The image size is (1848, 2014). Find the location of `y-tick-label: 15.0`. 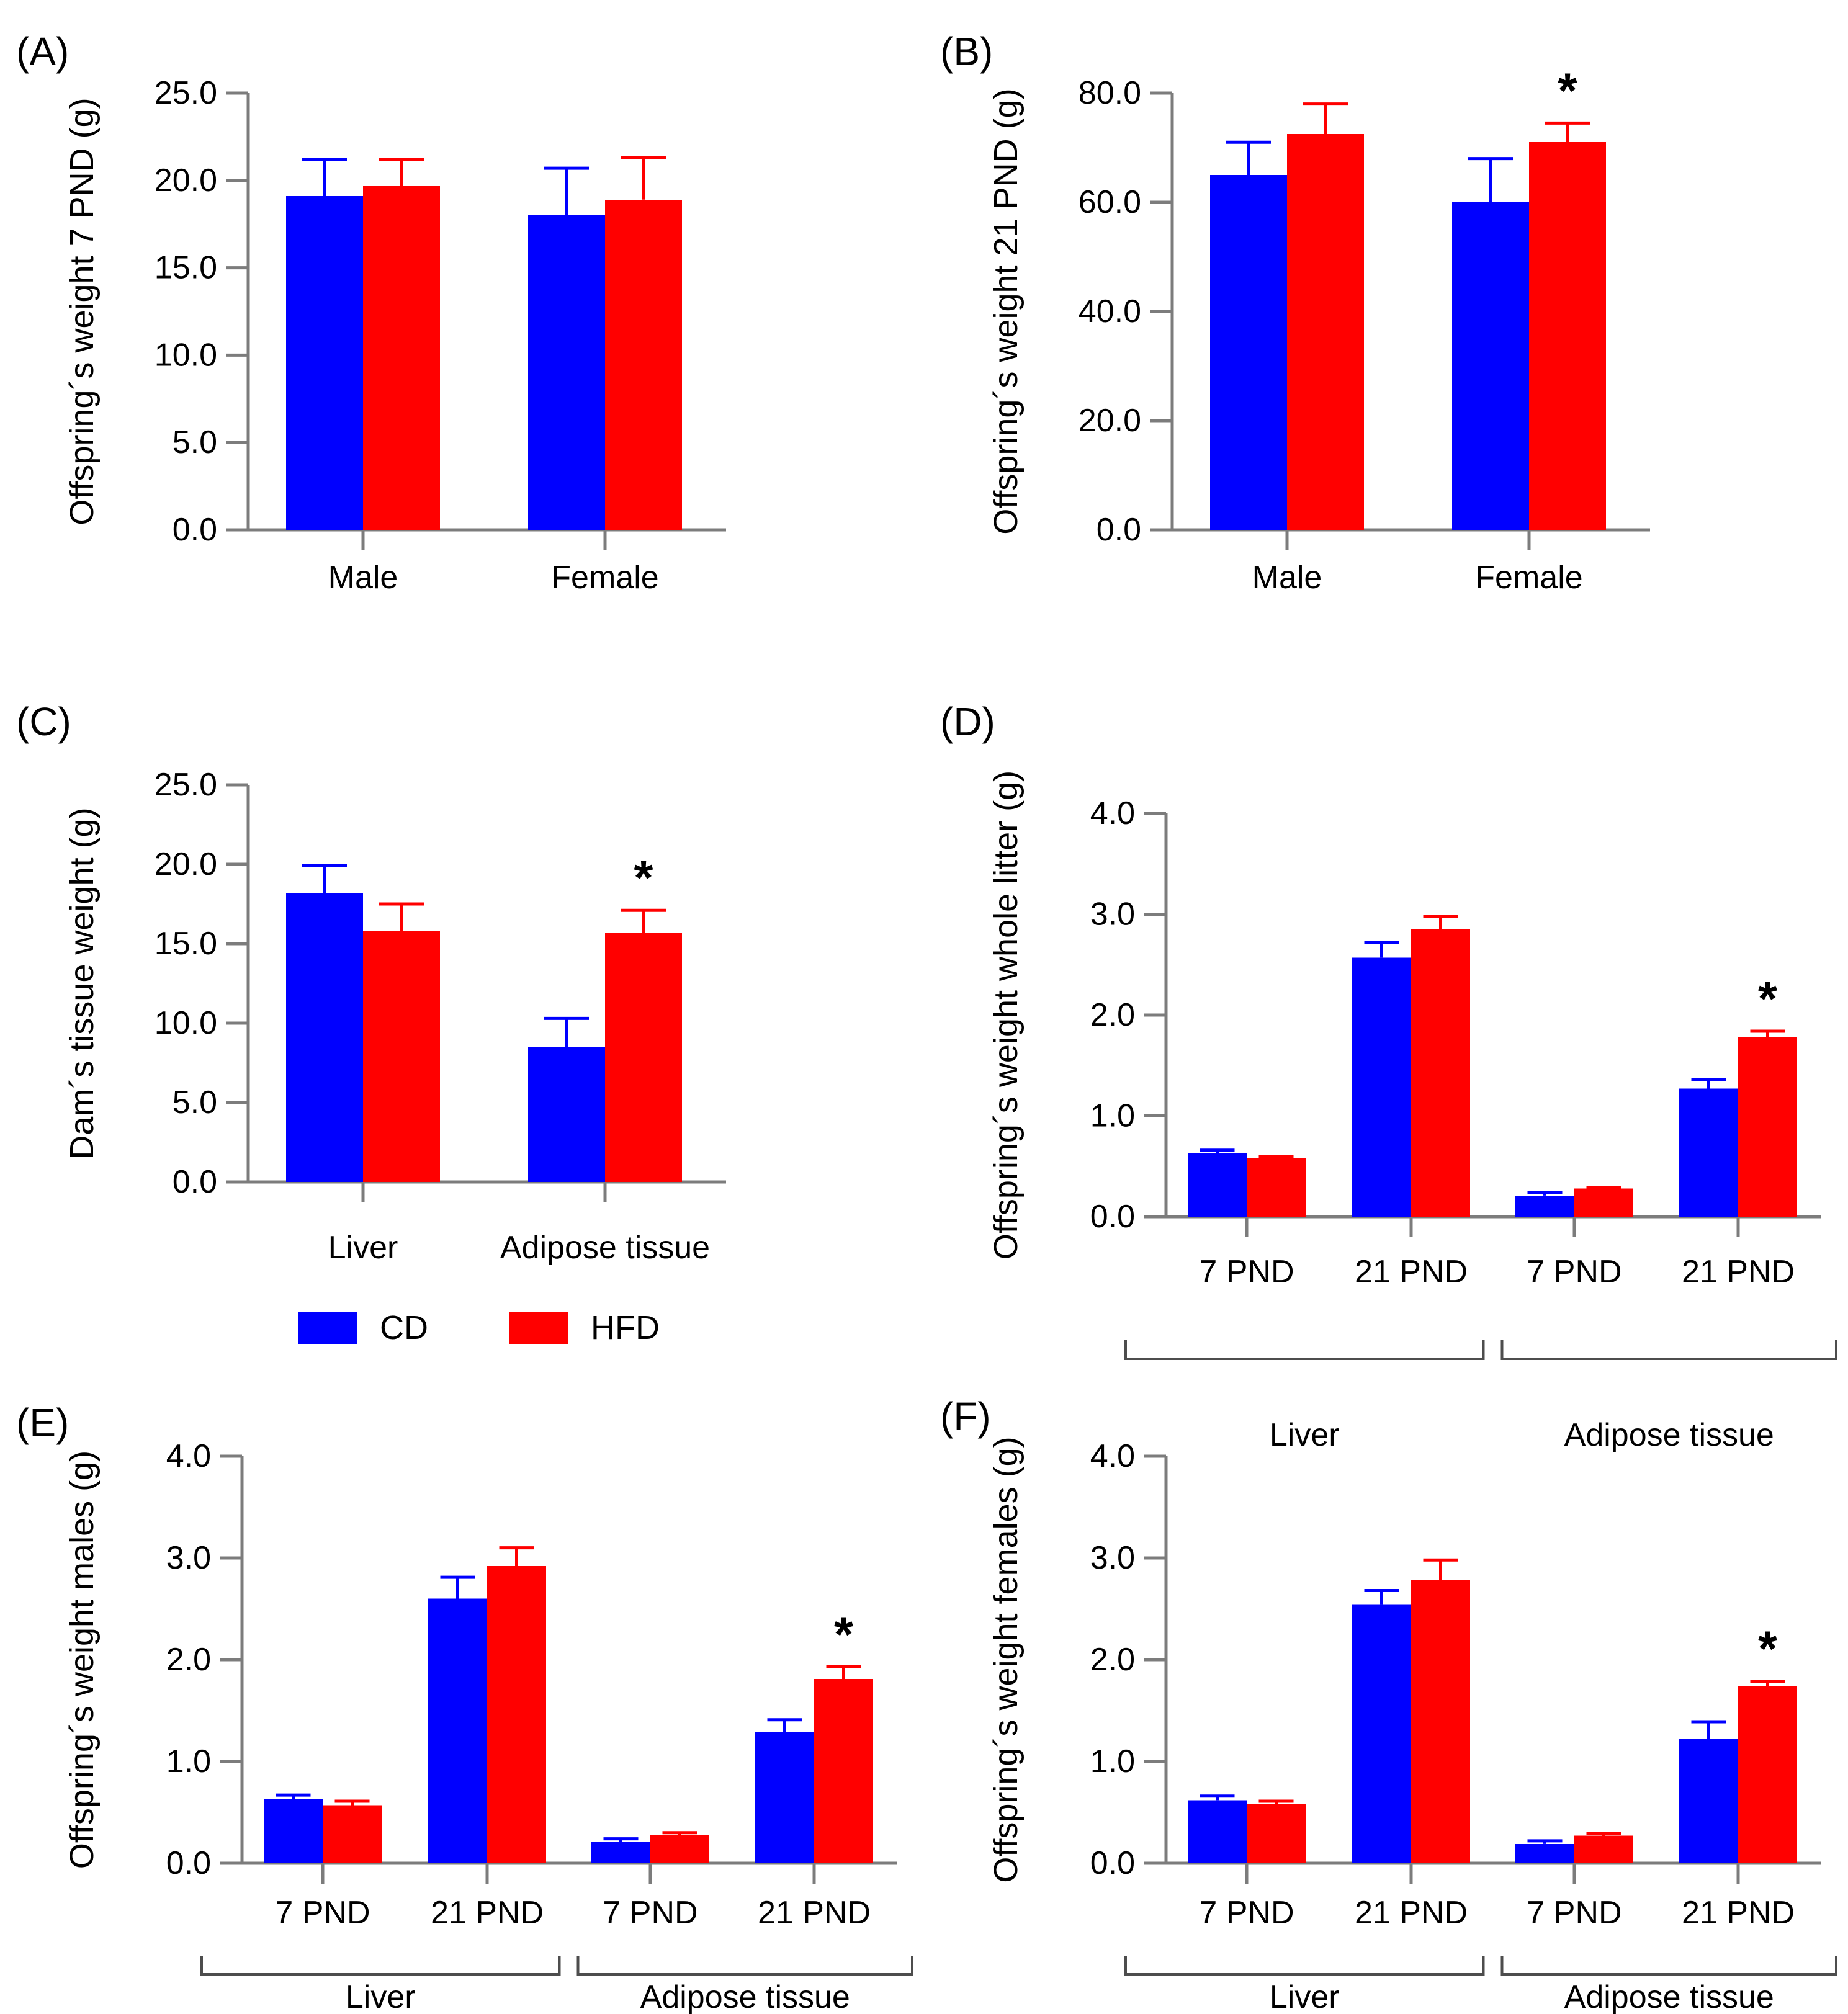

y-tick-label: 15.0 is located at coordinates (186, 944).